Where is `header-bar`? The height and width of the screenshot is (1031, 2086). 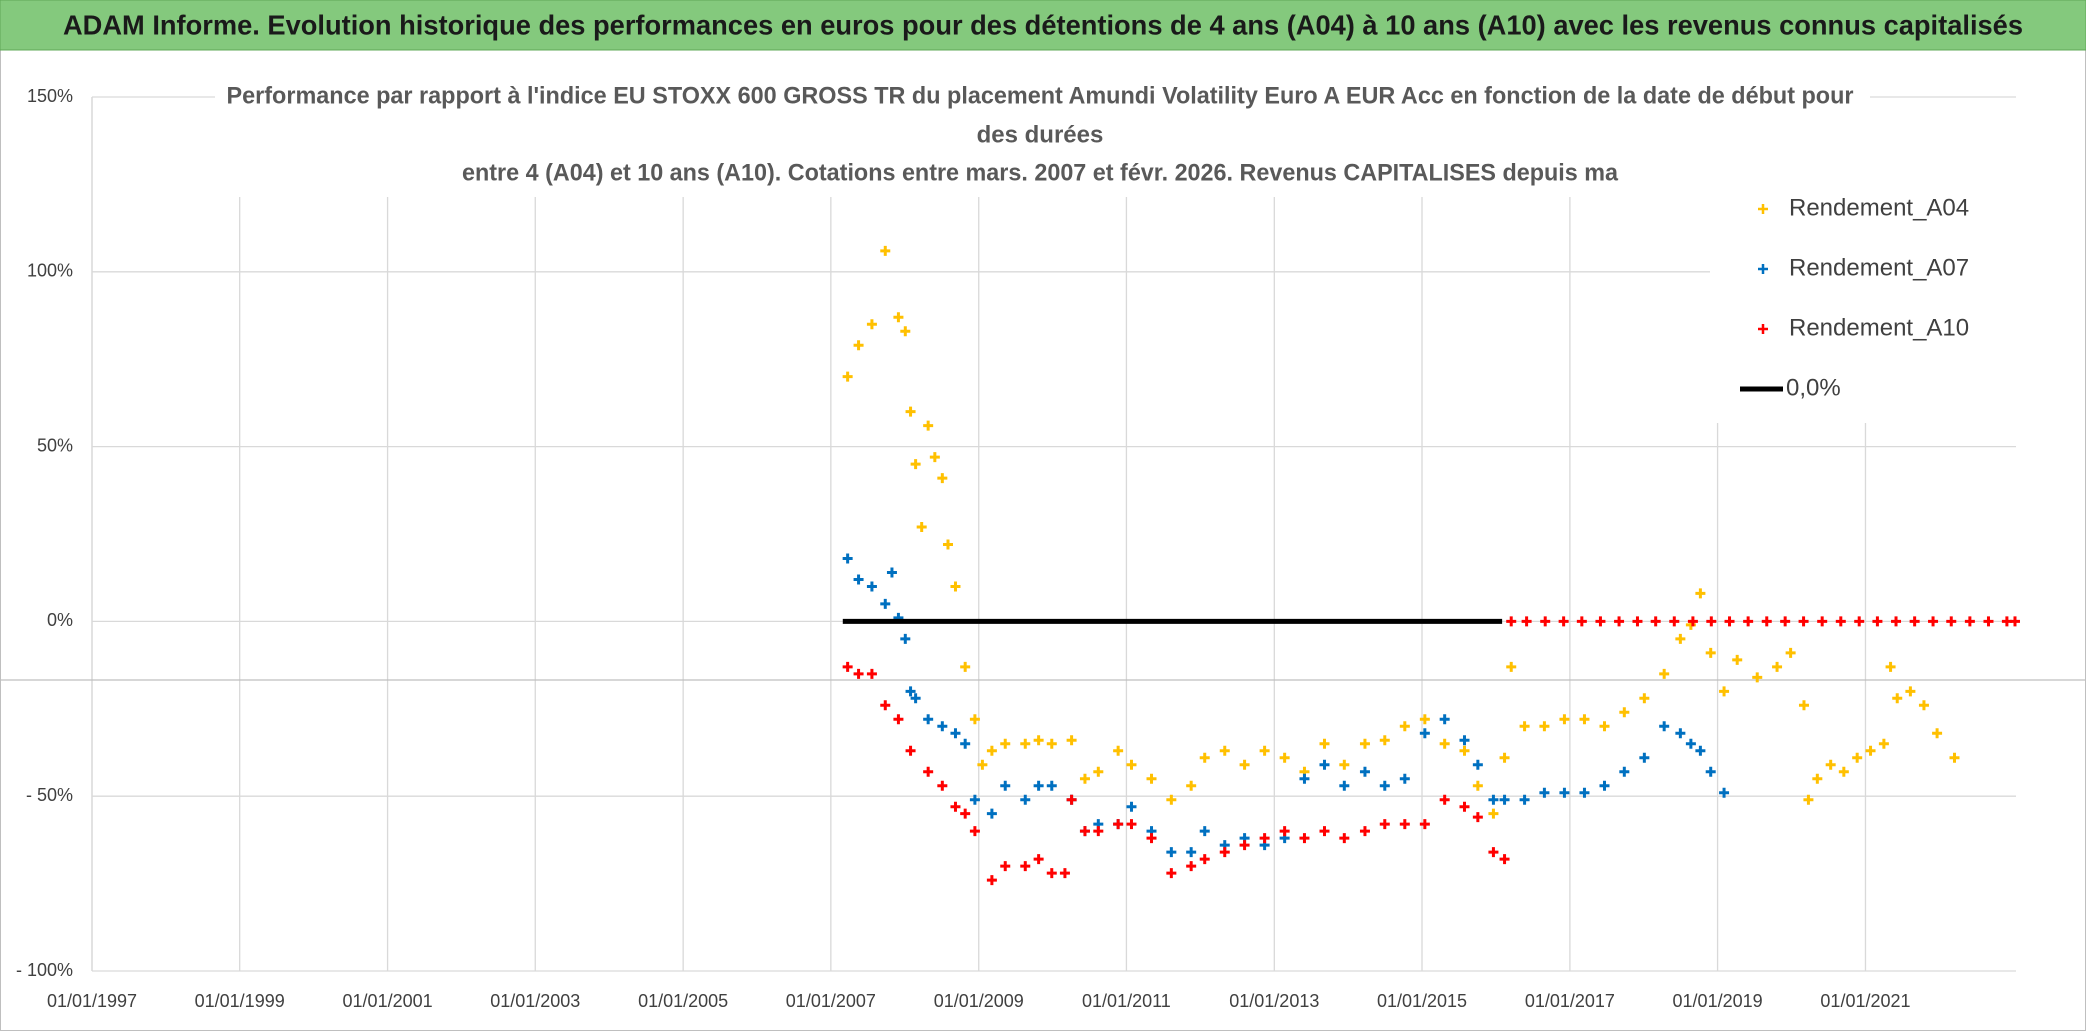
header-bar is located at coordinates (1043, 25).